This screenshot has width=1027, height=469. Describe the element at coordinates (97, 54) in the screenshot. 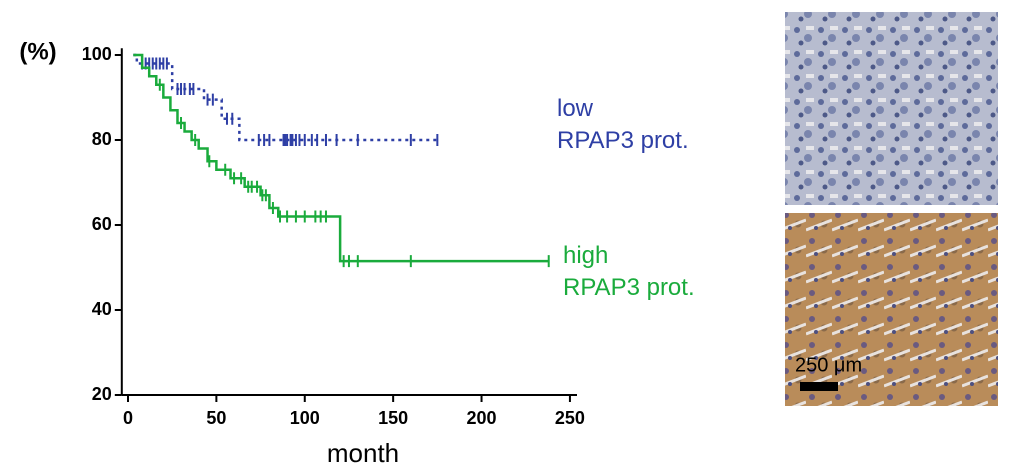

I see `y-tick-label: 100` at that location.